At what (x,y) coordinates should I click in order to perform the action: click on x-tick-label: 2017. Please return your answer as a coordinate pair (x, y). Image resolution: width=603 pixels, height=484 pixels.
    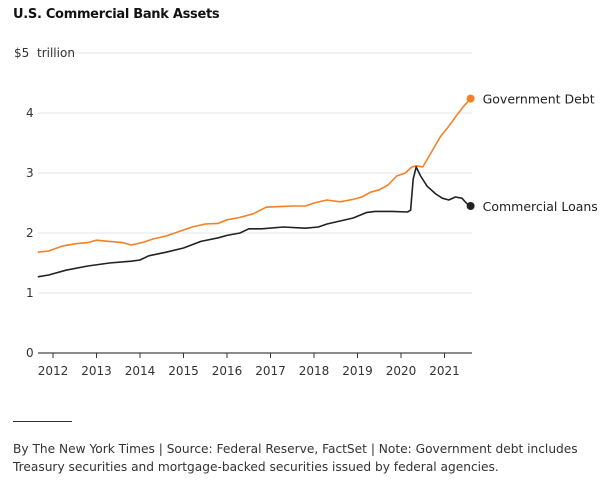
    Looking at the image, I should click on (270, 371).